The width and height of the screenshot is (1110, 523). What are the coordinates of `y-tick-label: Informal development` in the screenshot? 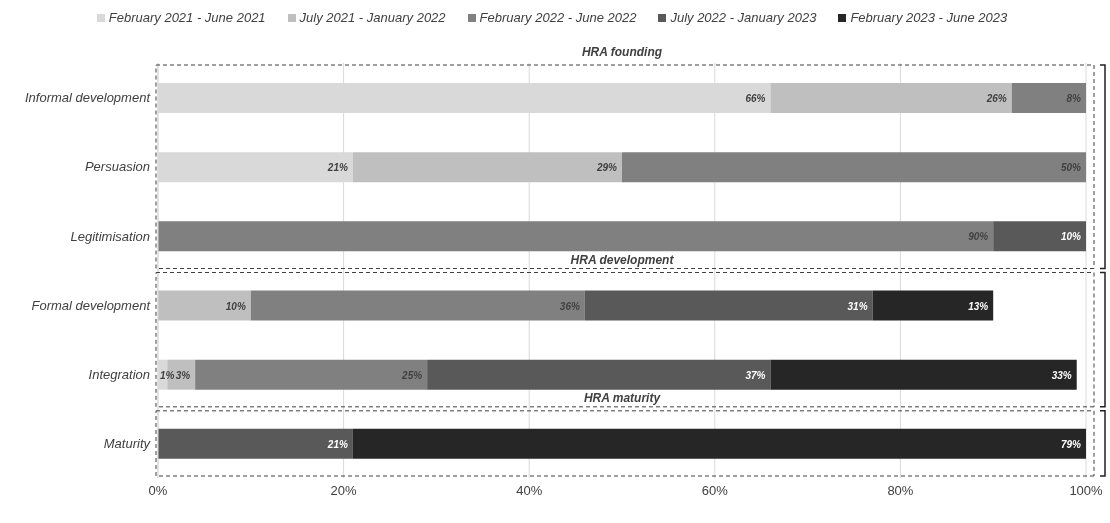 It's located at (88, 98).